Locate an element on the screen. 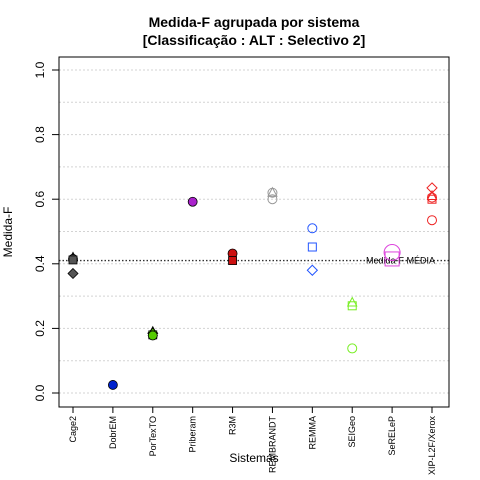  x-tick-label: PorTexTO is located at coordinates (153, 436).